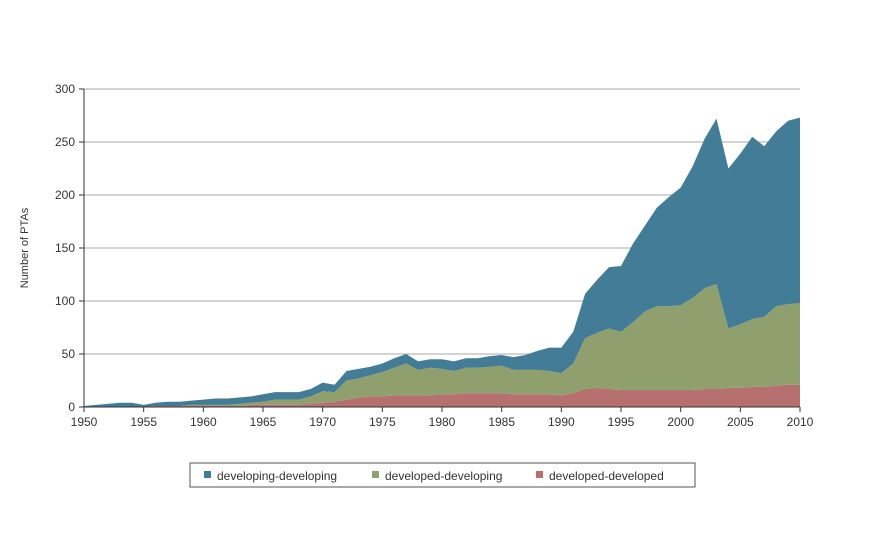  I want to click on y-tick-label-0: 0, so click(71, 407).